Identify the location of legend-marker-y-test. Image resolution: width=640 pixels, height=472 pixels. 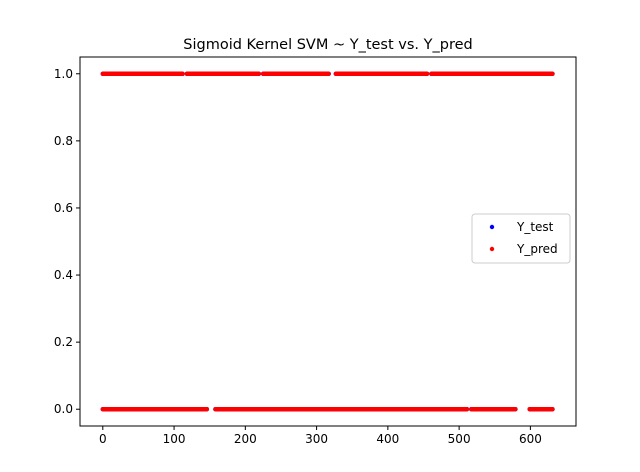
(492, 227).